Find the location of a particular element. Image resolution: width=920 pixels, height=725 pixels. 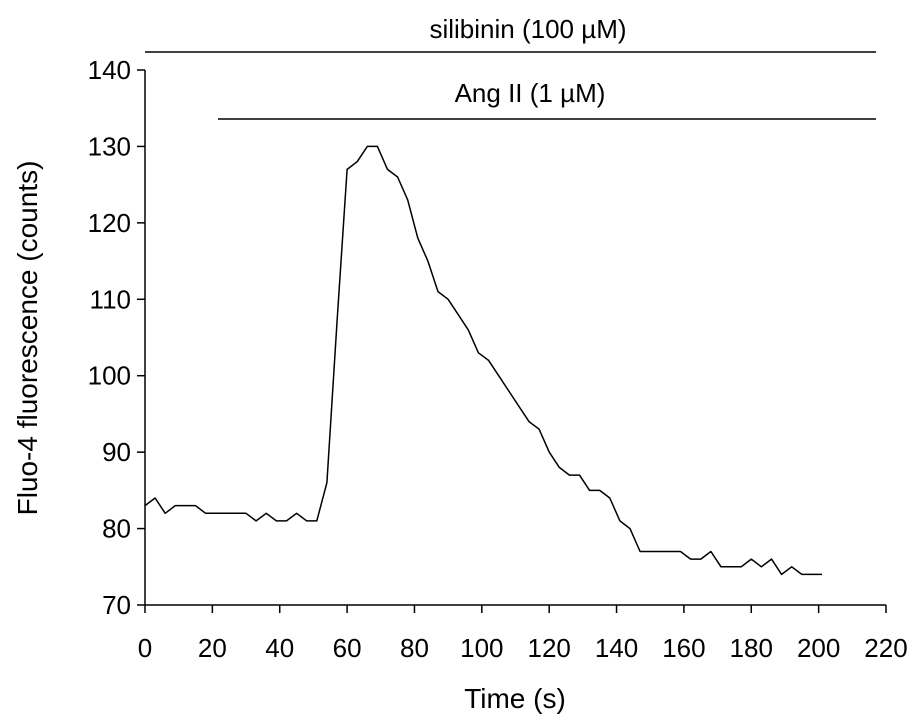

x-tick-label: 100 is located at coordinates (481, 648).